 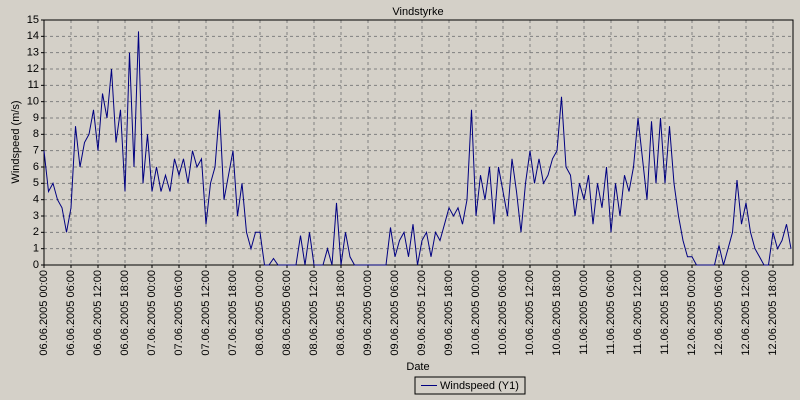 I want to click on y-axis-label: Windspeed (m/s), so click(x=16, y=141).